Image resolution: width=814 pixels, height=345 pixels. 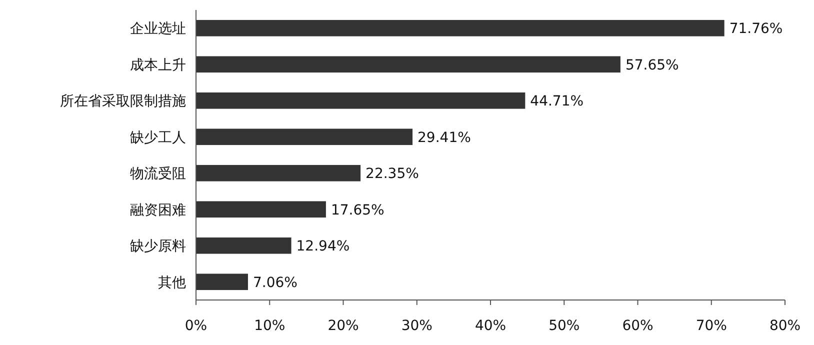 I want to click on y-tick-label: 缺少原料, so click(x=158, y=246).